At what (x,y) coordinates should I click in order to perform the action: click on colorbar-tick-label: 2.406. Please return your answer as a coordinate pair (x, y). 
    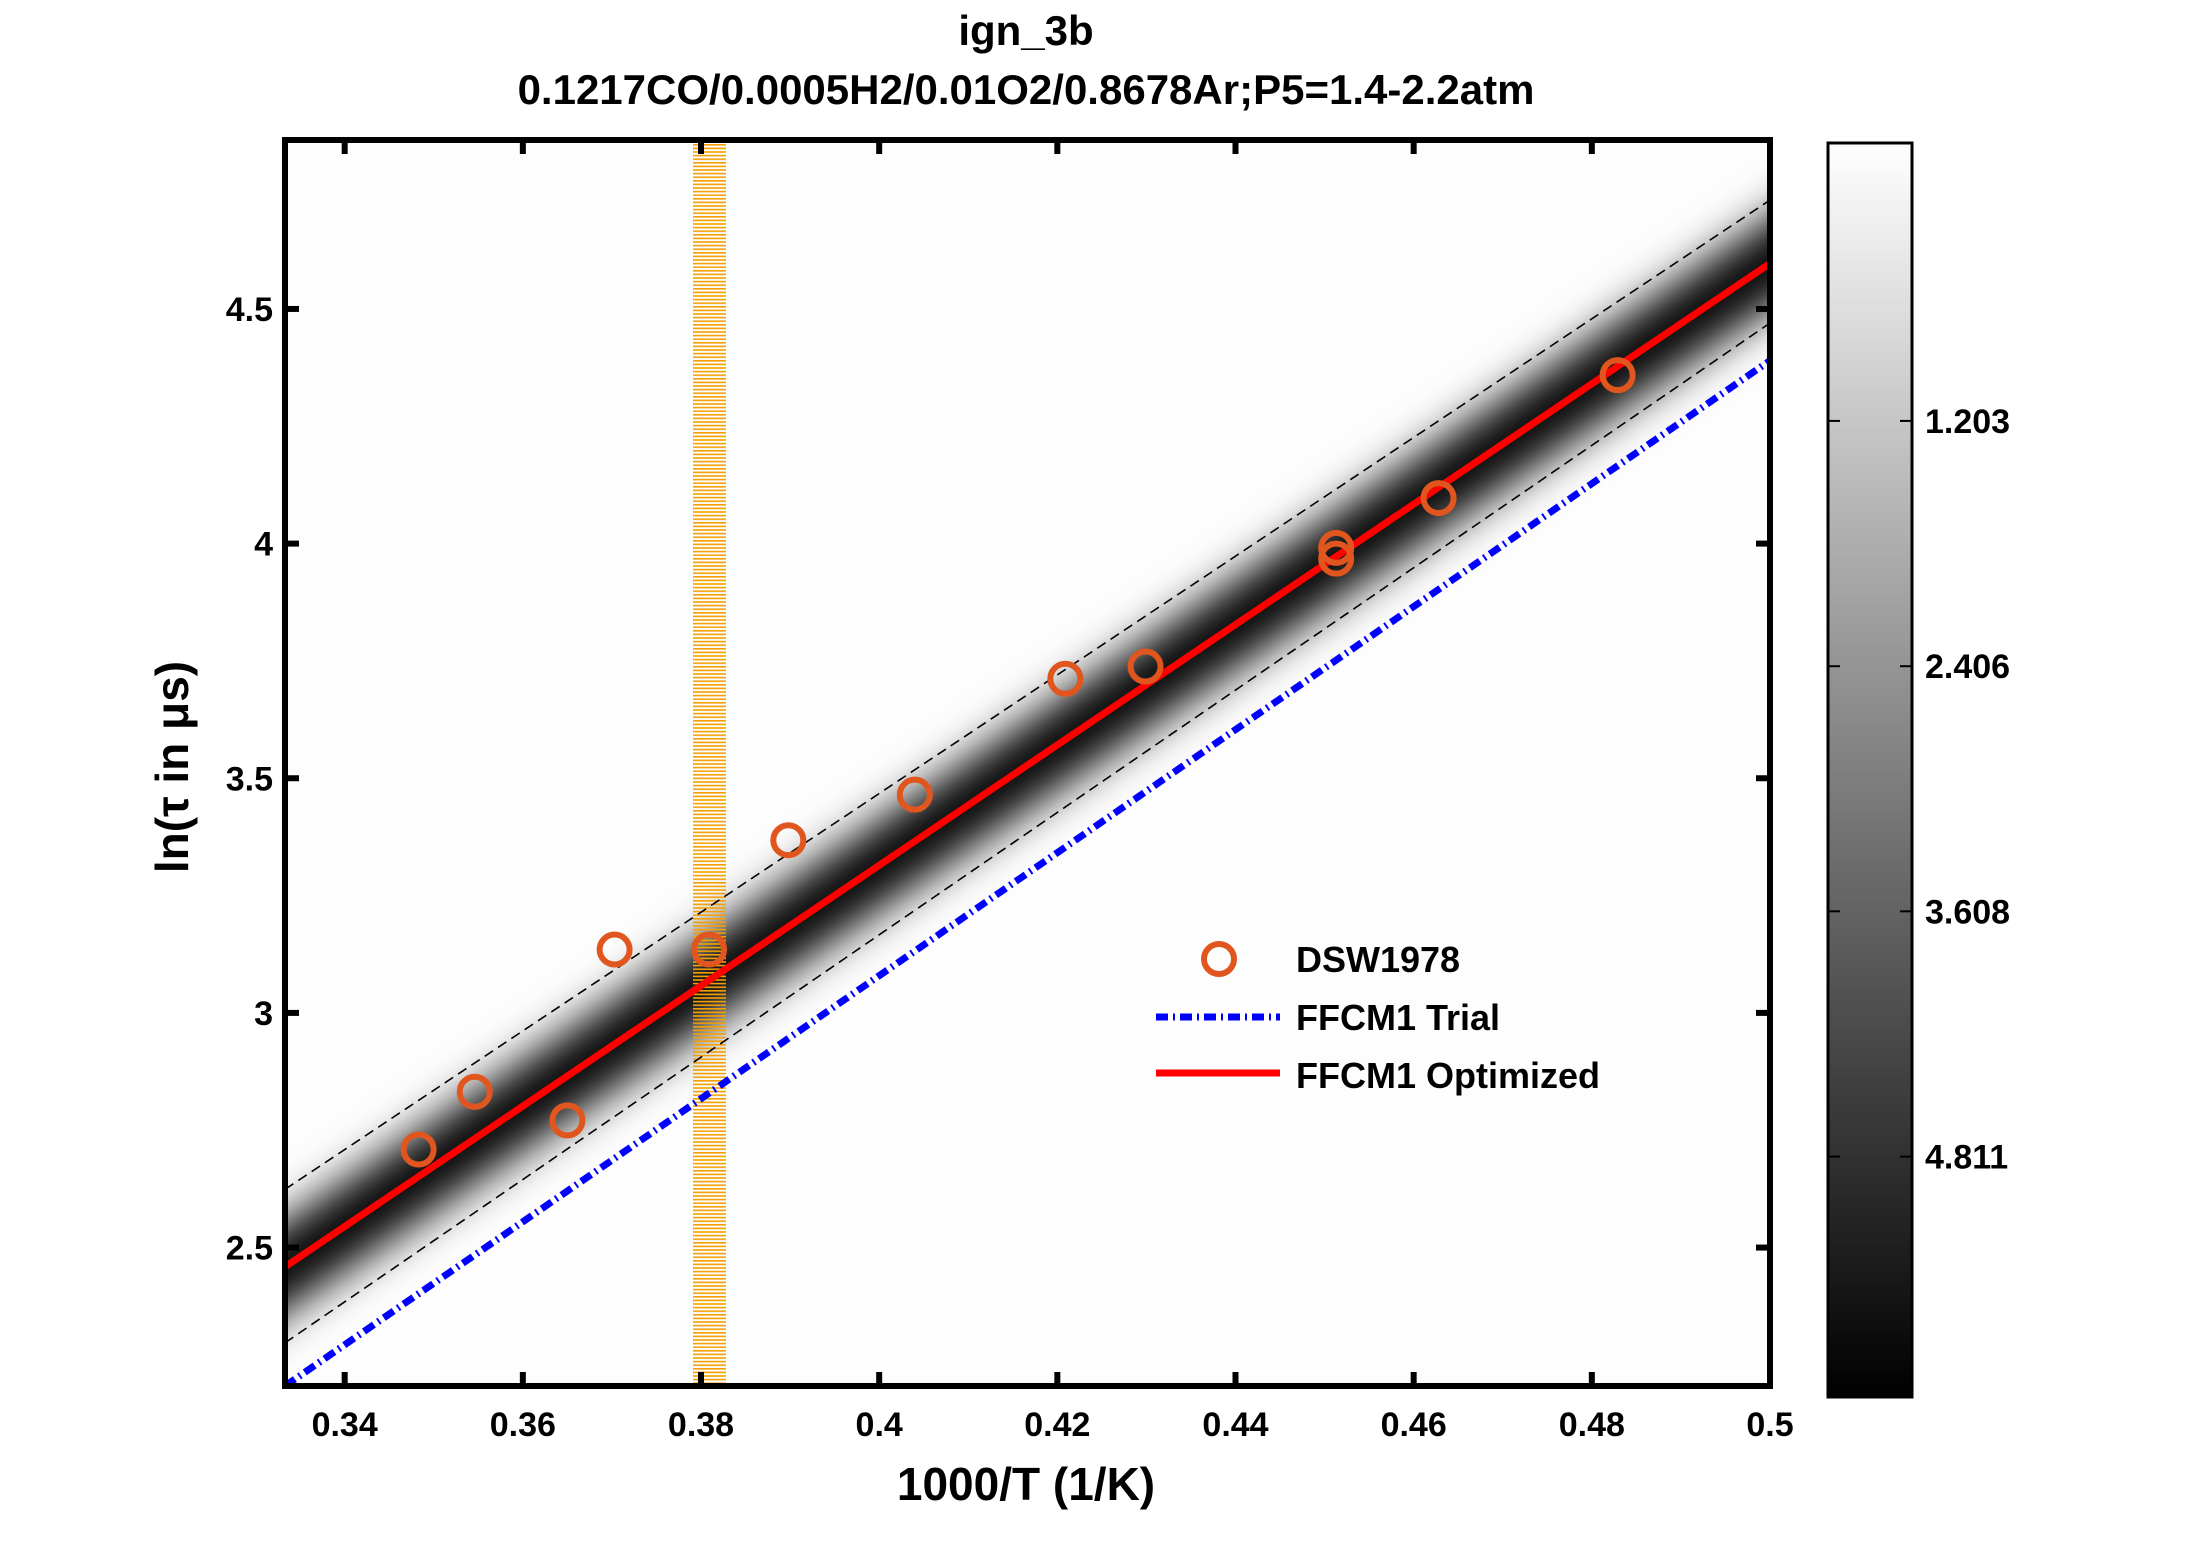
    Looking at the image, I should click on (1967, 667).